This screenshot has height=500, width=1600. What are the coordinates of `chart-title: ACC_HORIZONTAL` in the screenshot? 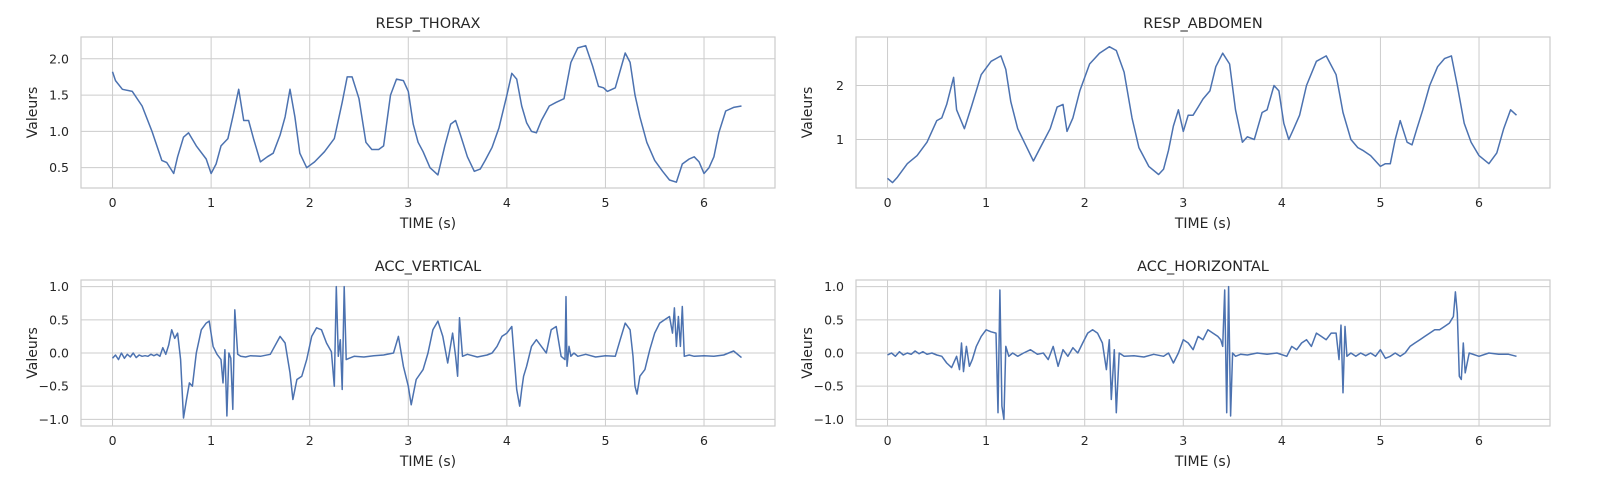 It's located at (1203, 267).